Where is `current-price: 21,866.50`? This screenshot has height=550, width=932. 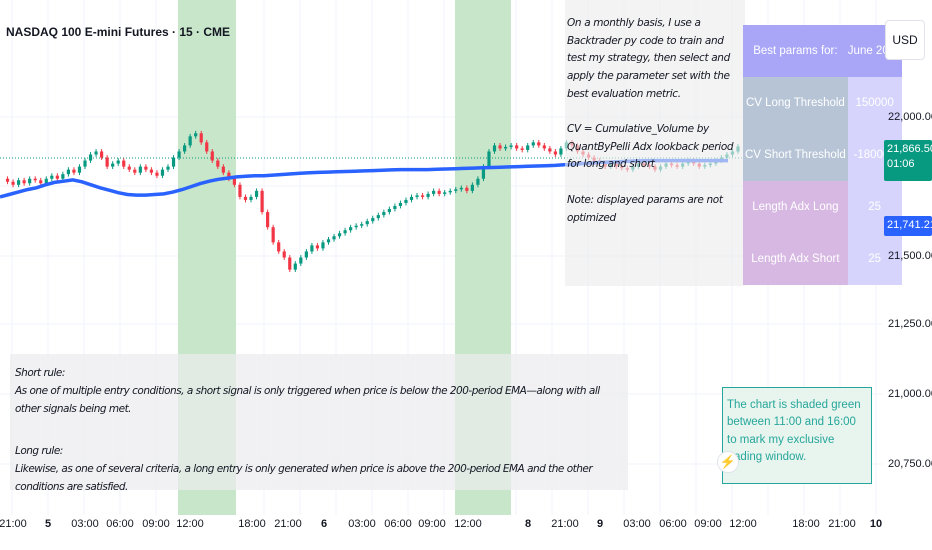 current-price: 21,866.50 is located at coordinates (909, 149).